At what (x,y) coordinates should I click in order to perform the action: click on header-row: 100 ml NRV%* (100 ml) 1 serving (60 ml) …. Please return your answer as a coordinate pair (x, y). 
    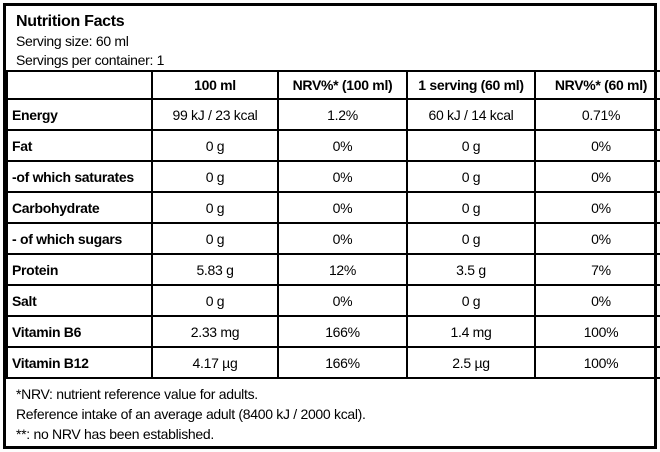
    Looking at the image, I should click on (333, 85).